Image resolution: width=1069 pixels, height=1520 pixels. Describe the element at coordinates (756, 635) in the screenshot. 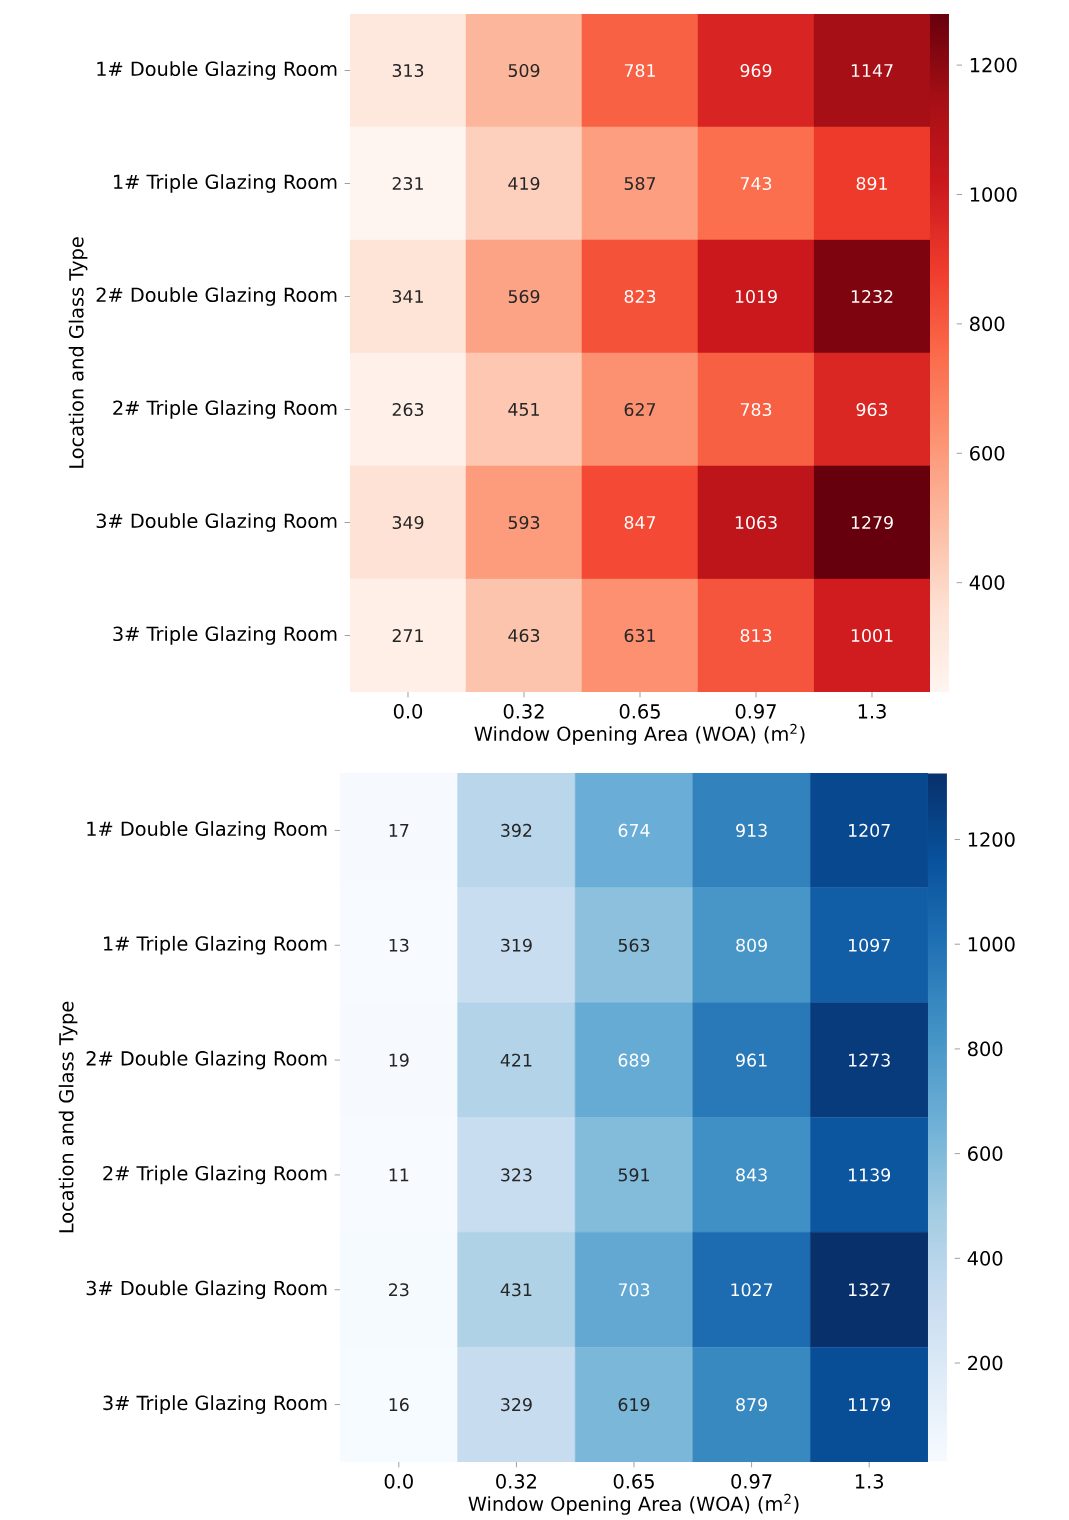

I see `data-label: 813` at that location.